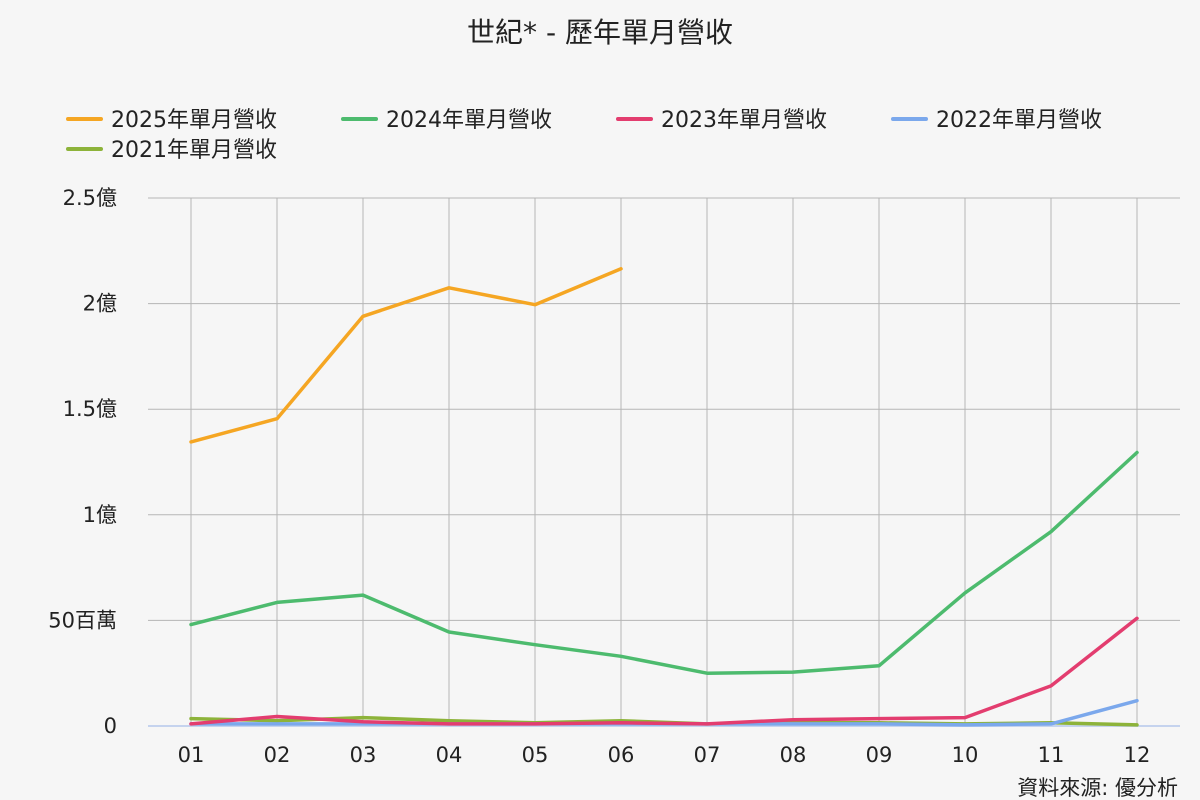  What do you see at coordinates (363, 755) in the screenshot?
I see `x-tick-label: 03` at bounding box center [363, 755].